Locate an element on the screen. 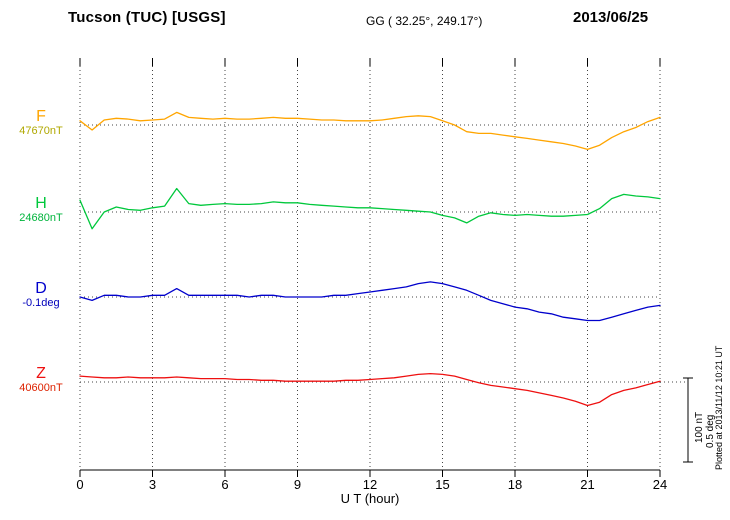 This screenshot has height=520, width=730. trace-Z is located at coordinates (370, 389).